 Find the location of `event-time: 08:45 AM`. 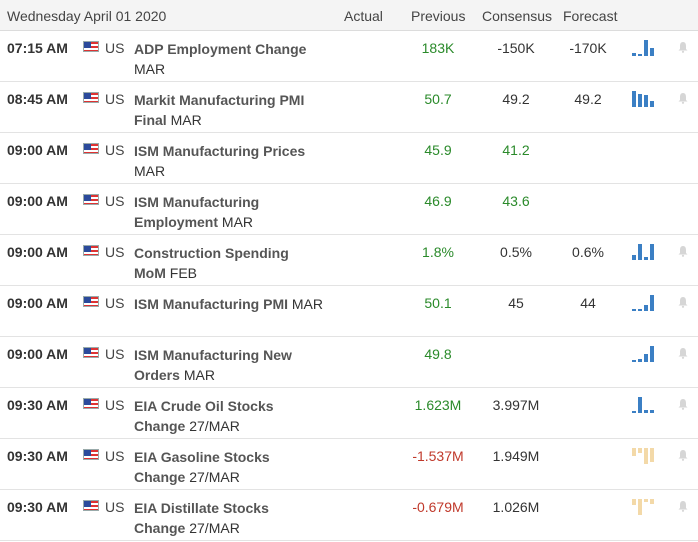

event-time: 08:45 AM is located at coordinates (37, 99).